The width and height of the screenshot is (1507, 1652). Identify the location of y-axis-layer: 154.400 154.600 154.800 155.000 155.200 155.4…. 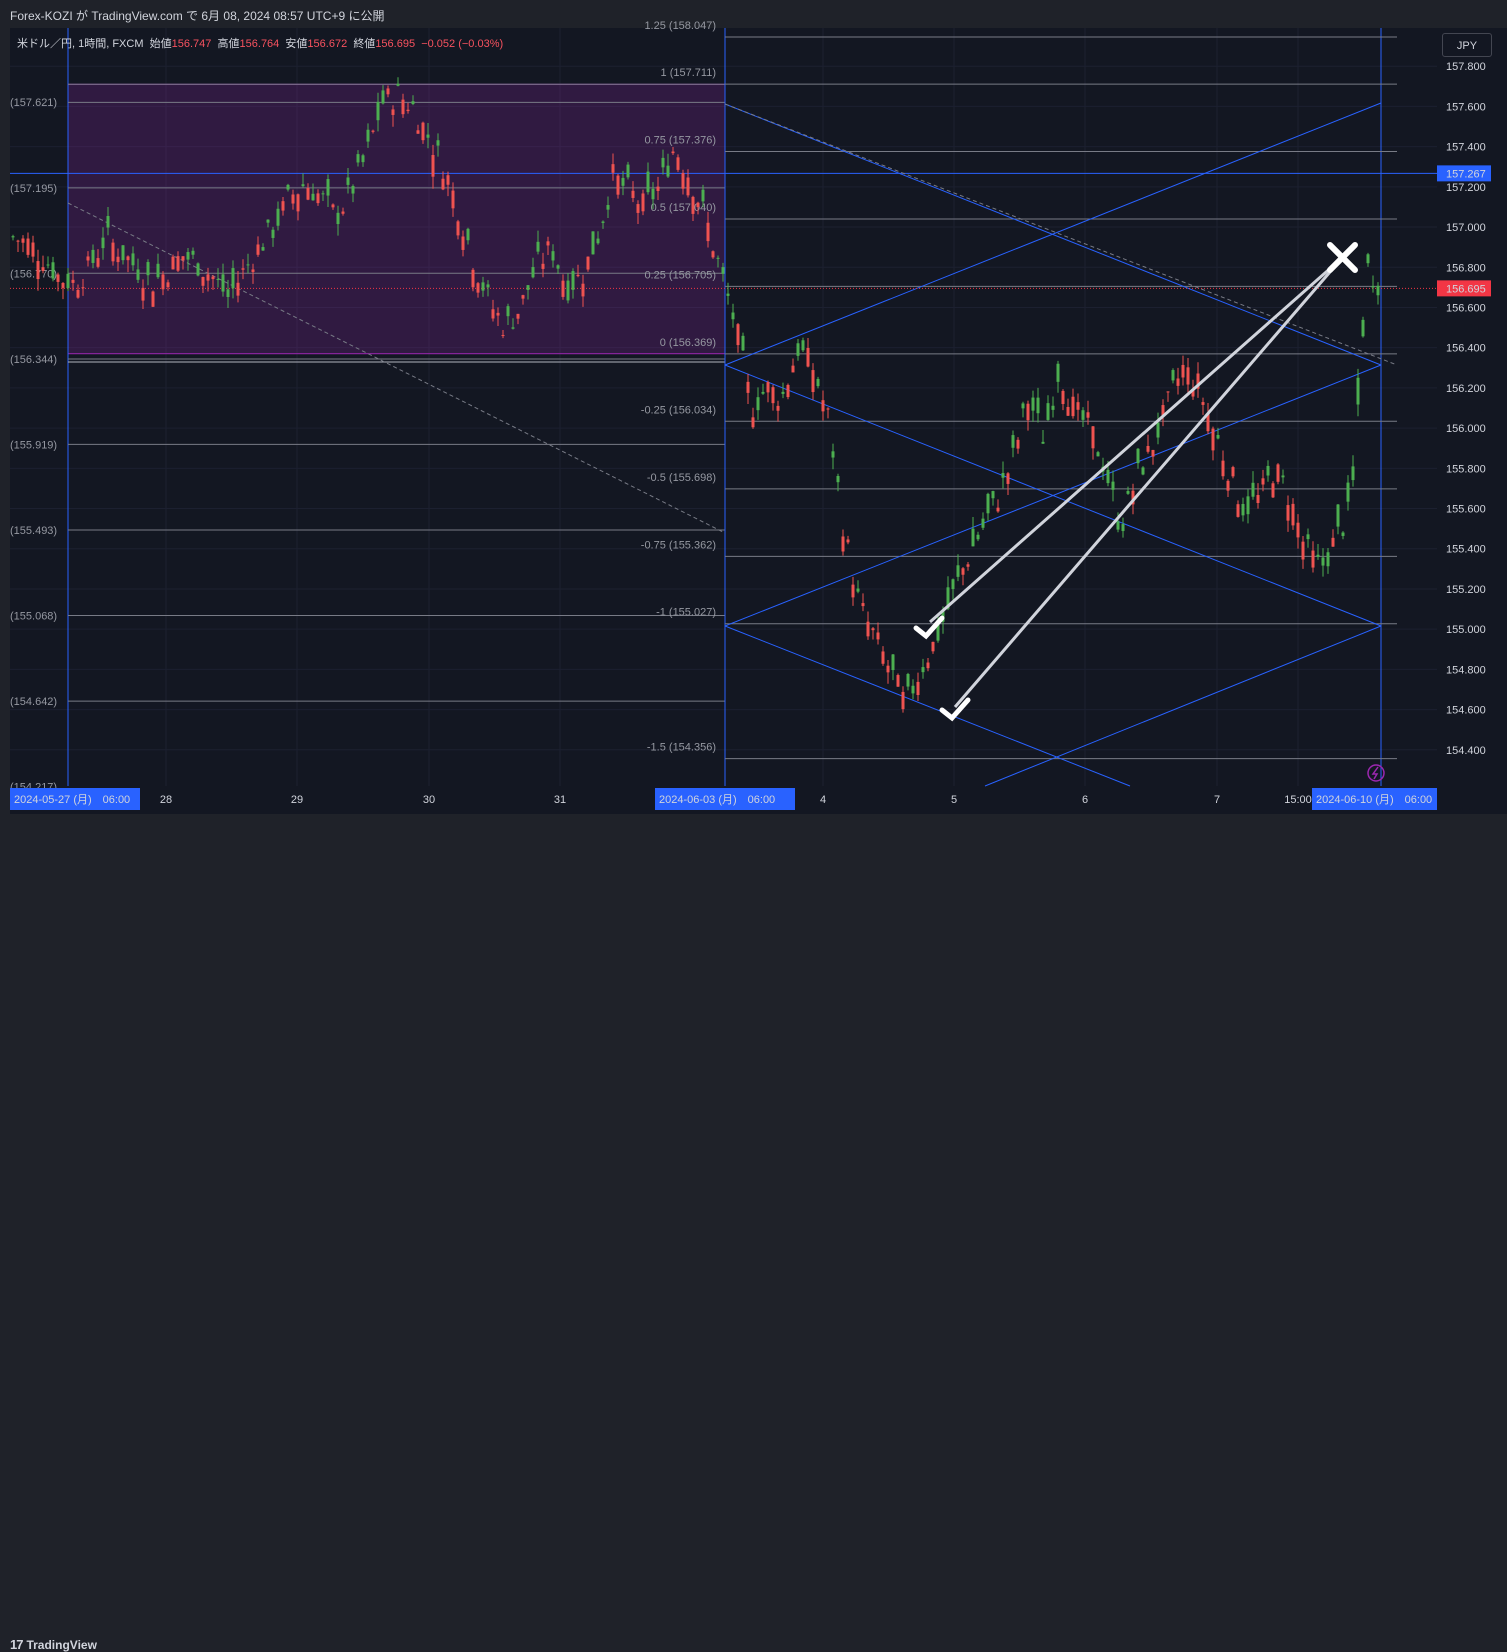
(1429, 421).